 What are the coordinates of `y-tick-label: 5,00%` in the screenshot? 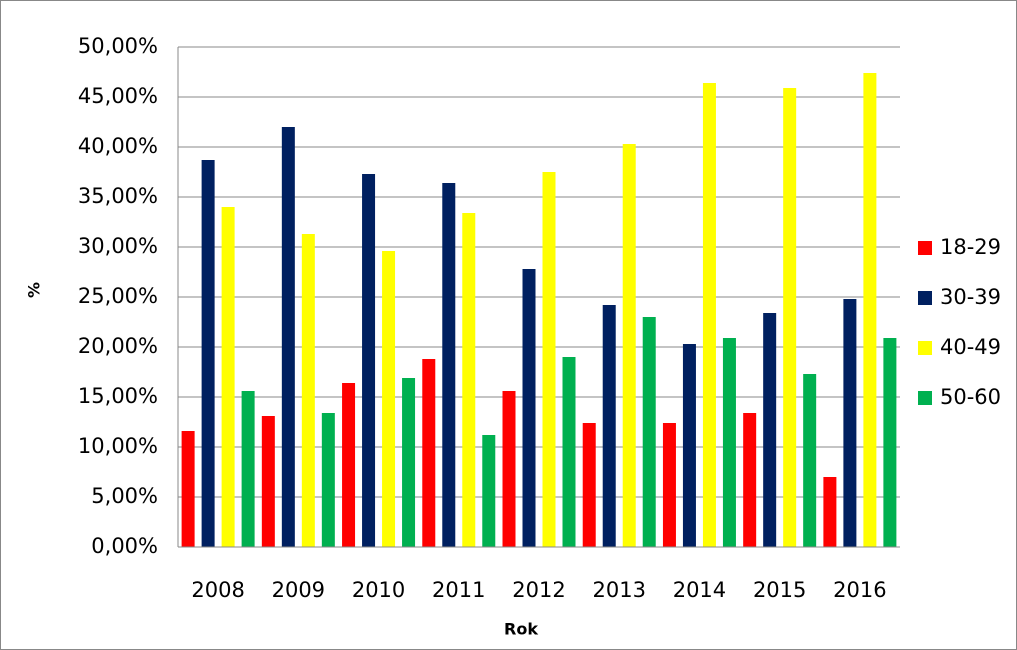 It's located at (124, 496).